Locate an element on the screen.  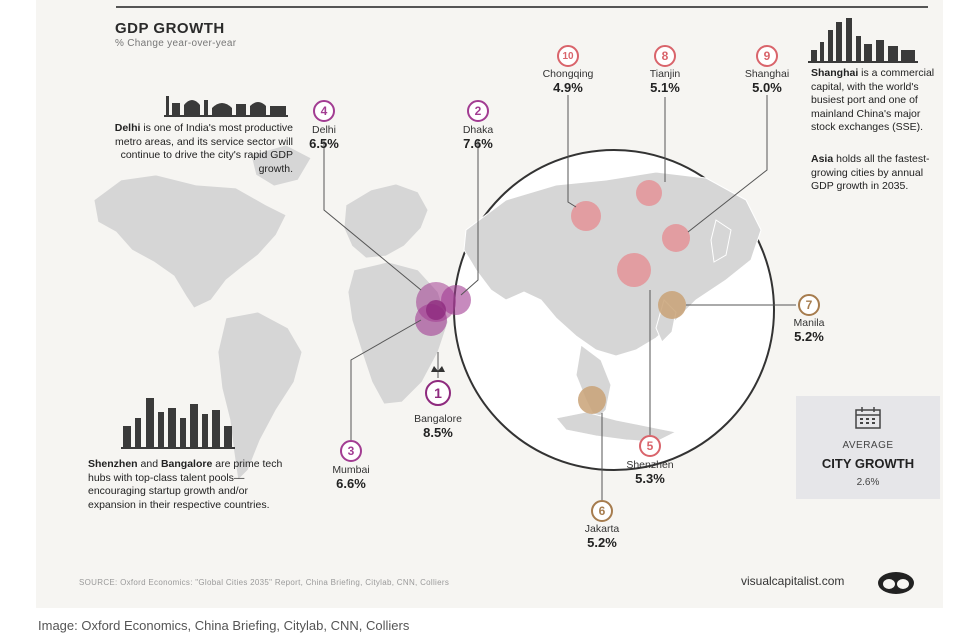
asia-shape is located at coordinates (612, 264).